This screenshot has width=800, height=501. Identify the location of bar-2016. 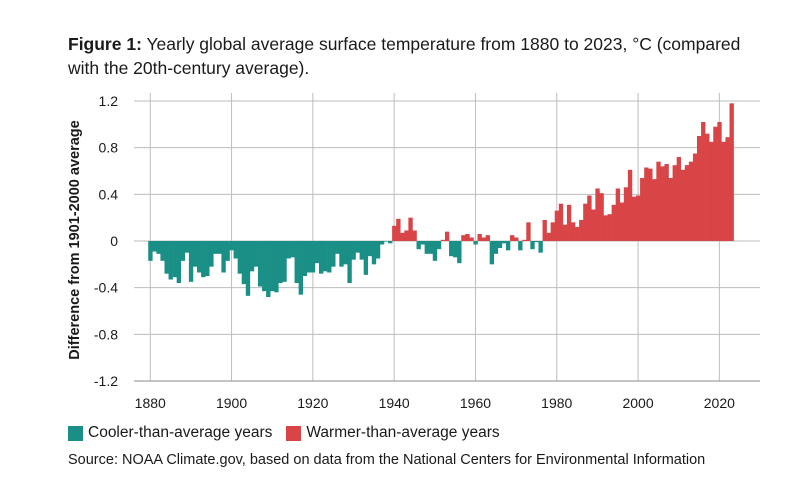
(703, 181).